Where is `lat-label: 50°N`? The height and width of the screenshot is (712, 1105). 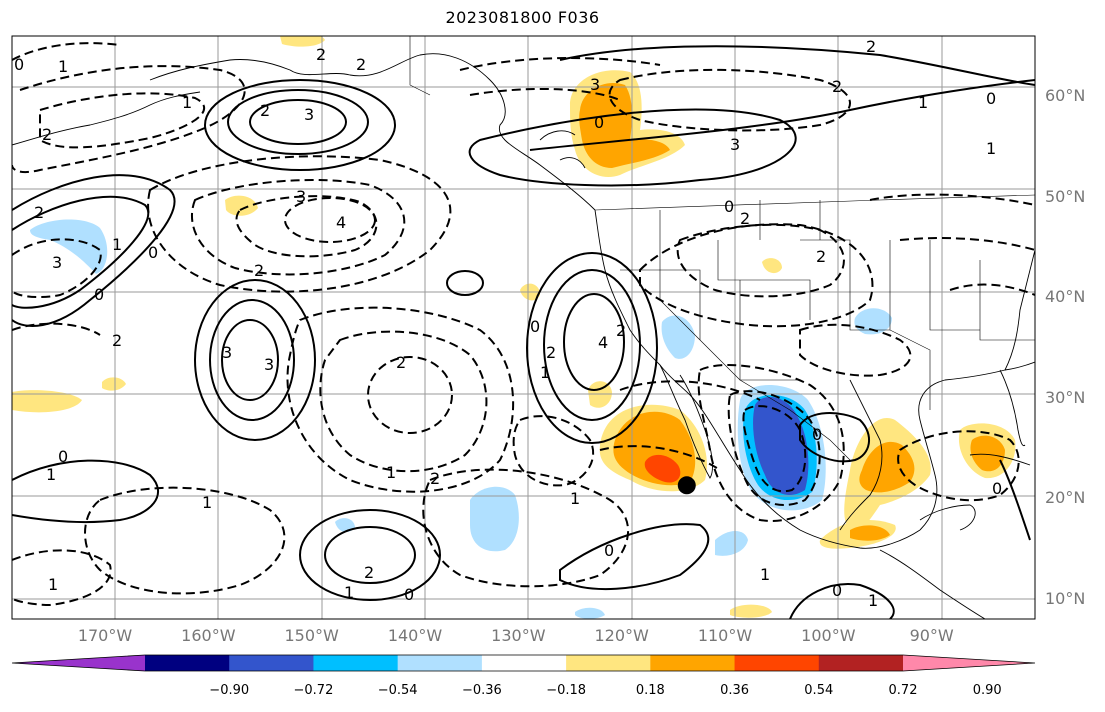
lat-label: 50°N is located at coordinates (1065, 196).